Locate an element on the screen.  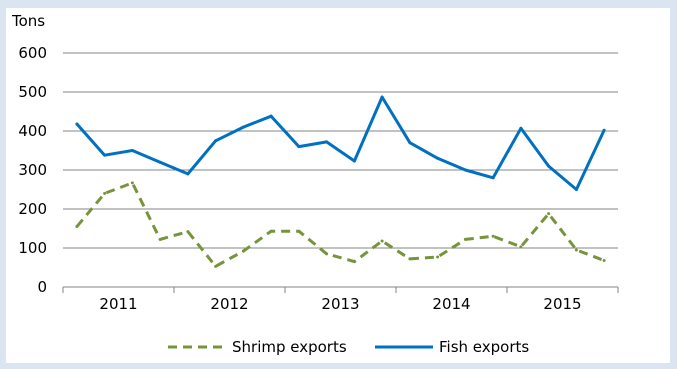
y-tick-label: 0 is located at coordinates (42, 287).